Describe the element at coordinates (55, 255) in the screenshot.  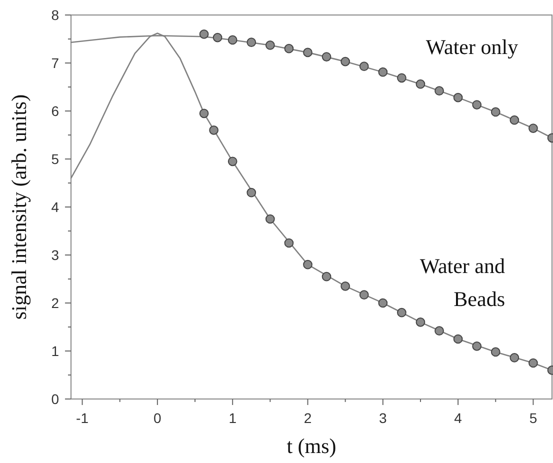
I see `y-tick-label: 3` at that location.